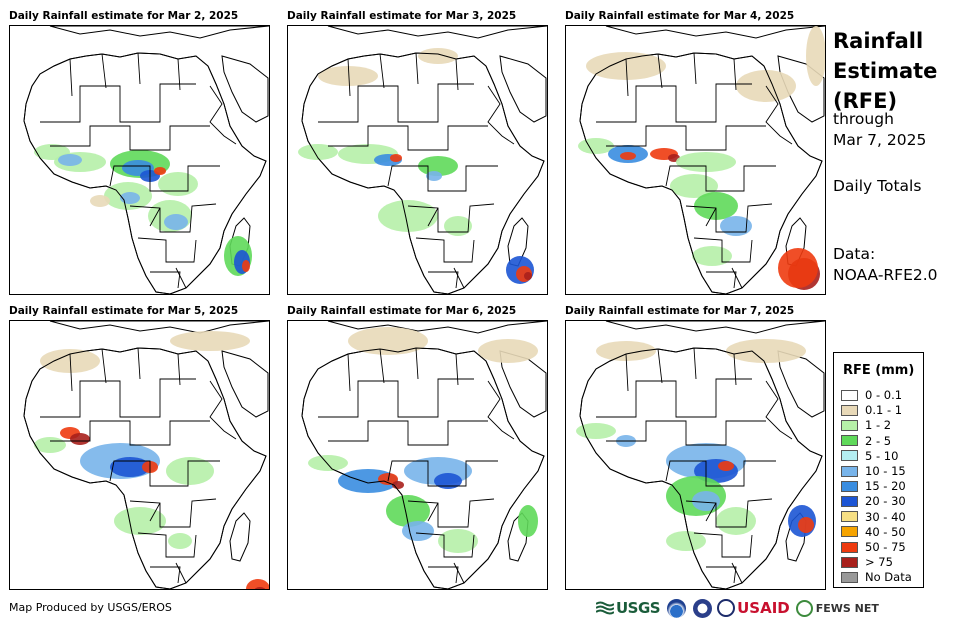 Image resolution: width=970 pixels, height=624 pixels. I want to click on legend-item: 15 - 20, so click(873, 486).